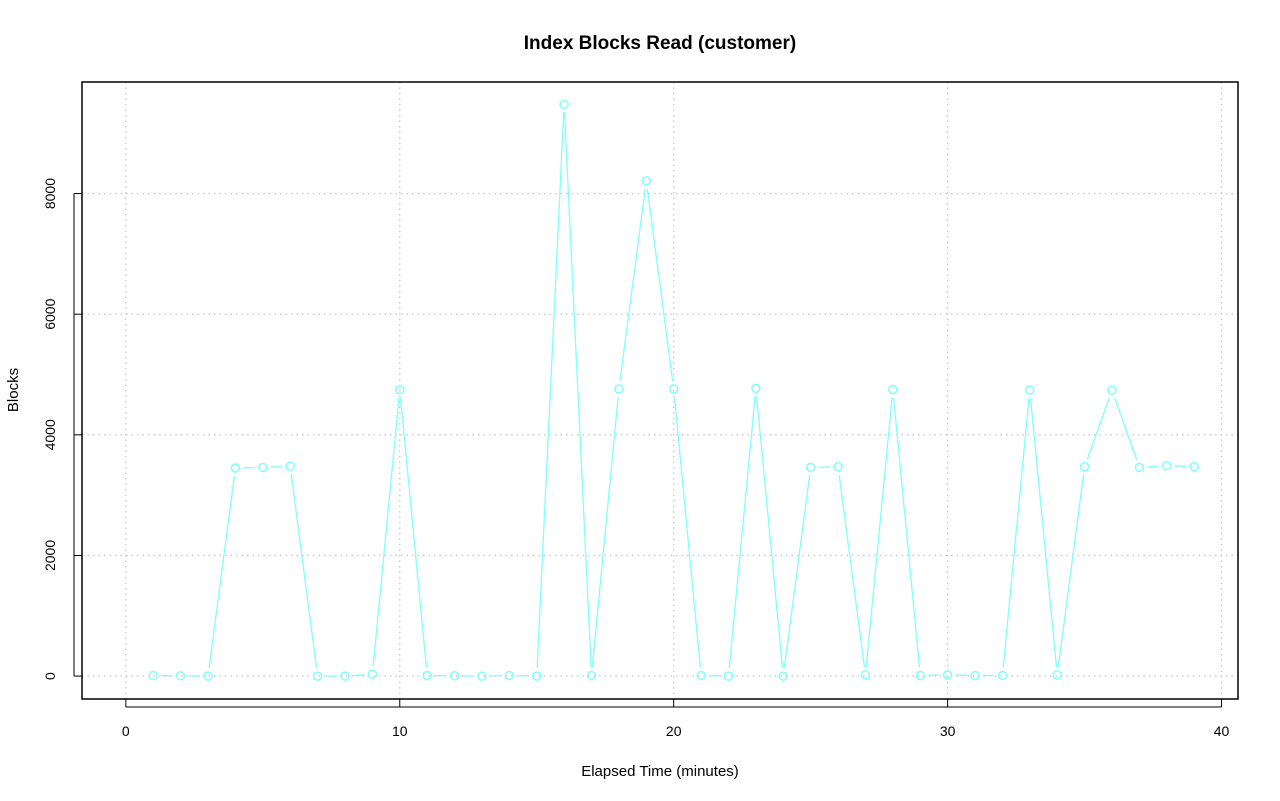 This screenshot has height=801, width=1280. I want to click on x-axis: 0 10 20 30 40, so click(676, 719).